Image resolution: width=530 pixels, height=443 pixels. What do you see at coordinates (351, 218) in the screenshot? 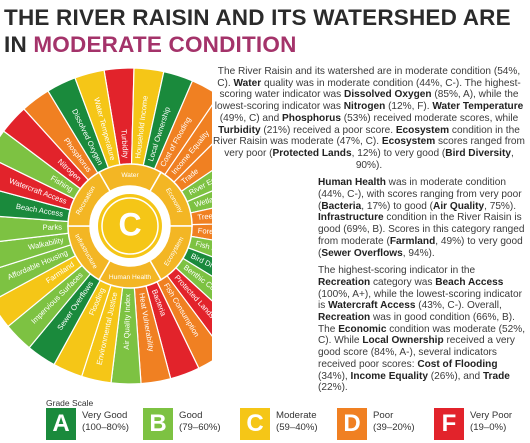
I see `summary-highlight: Infrastructure` at bounding box center [351, 218].